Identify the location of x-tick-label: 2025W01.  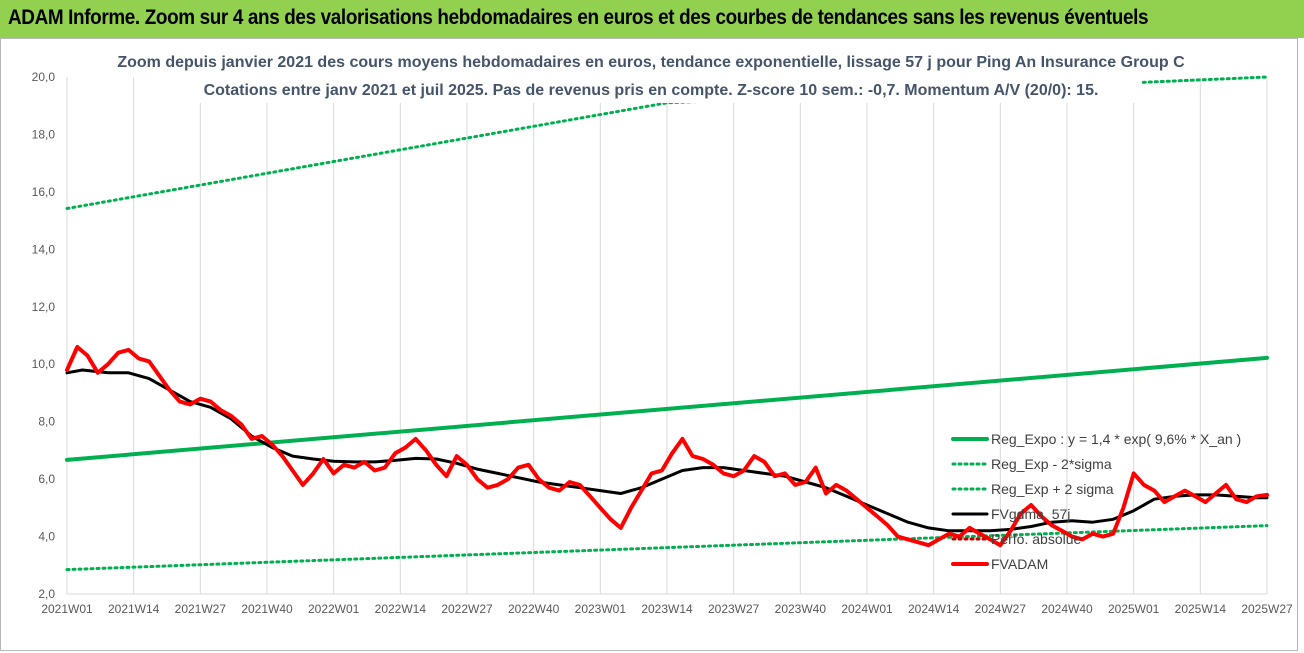
(1134, 609).